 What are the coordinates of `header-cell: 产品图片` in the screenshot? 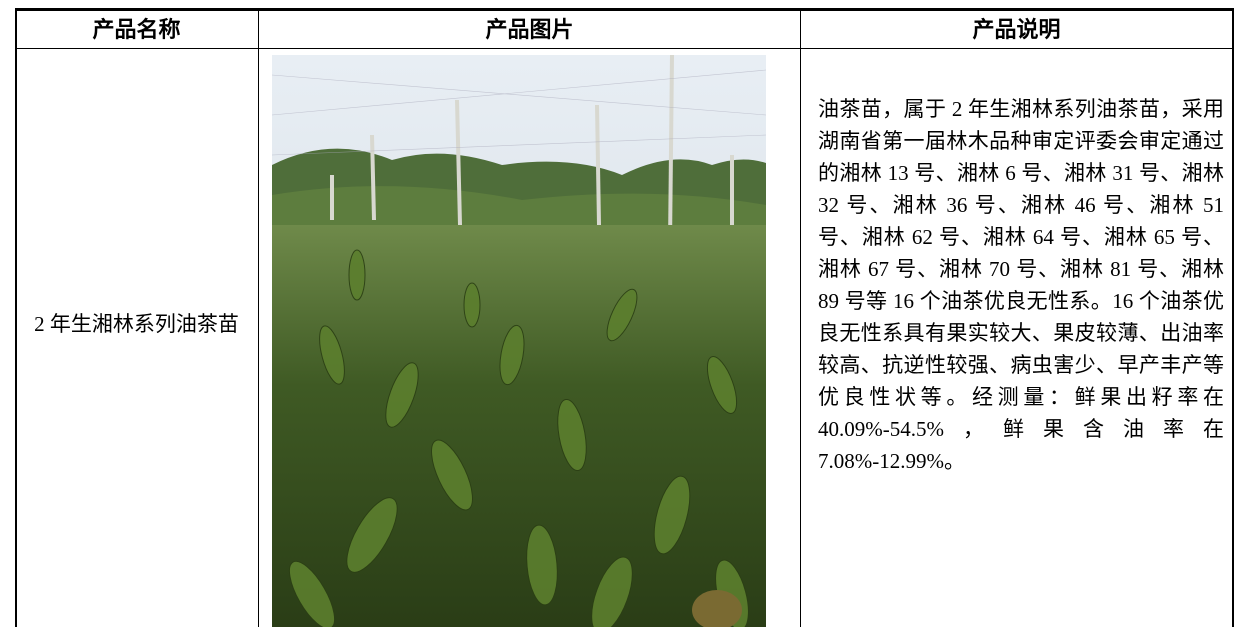 It's located at (529, 29).